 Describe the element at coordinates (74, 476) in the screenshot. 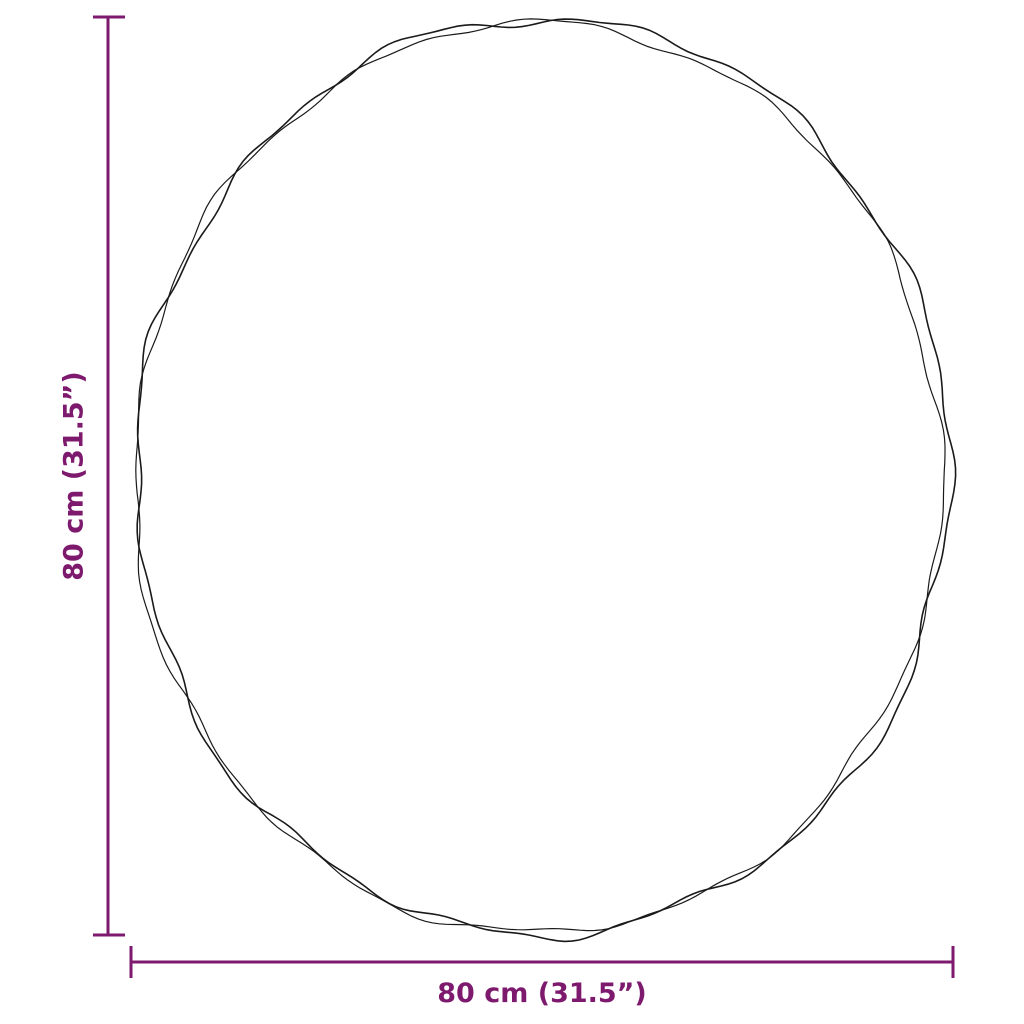

I see `height-label: 80 cm (31.5”)` at that location.